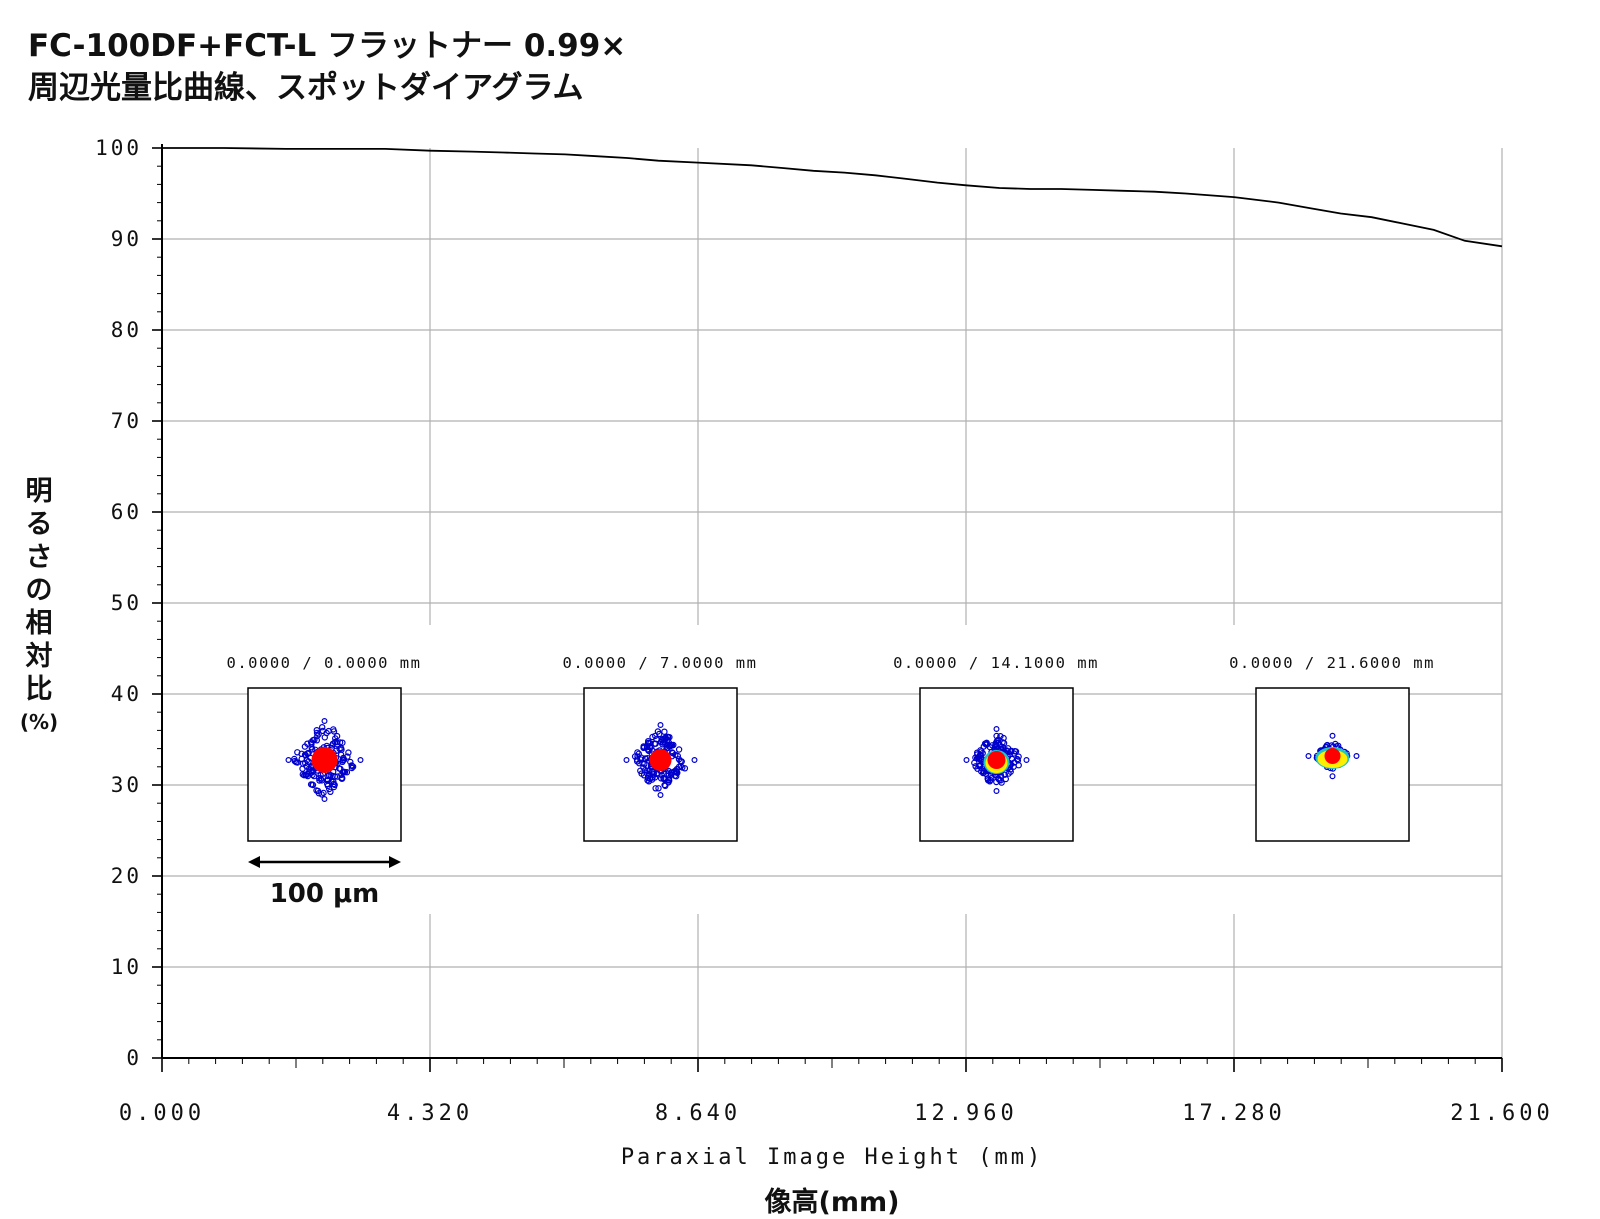  Describe the element at coordinates (698, 1113) in the screenshot. I see `x-tick-label: 8.640` at that location.